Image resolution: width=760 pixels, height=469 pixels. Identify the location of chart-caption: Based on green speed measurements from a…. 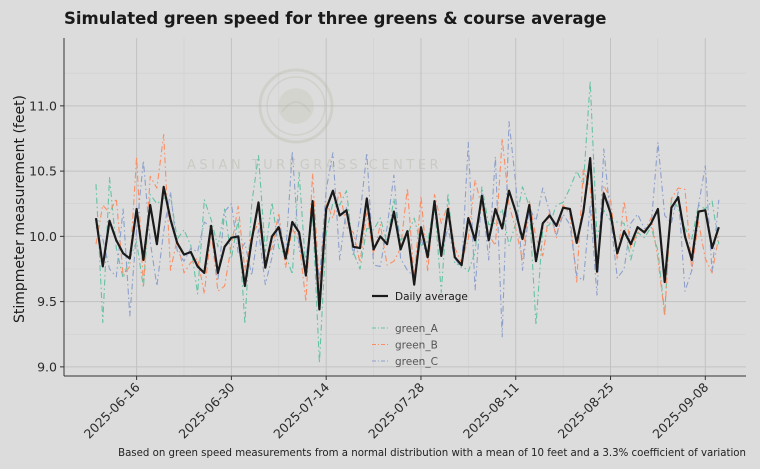
(432, 453).